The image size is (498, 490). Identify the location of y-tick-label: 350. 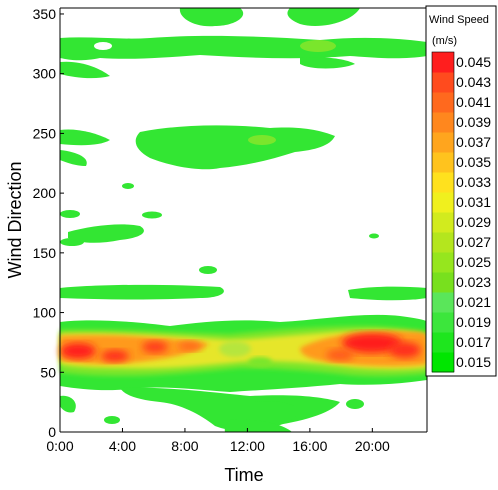
(45, 14).